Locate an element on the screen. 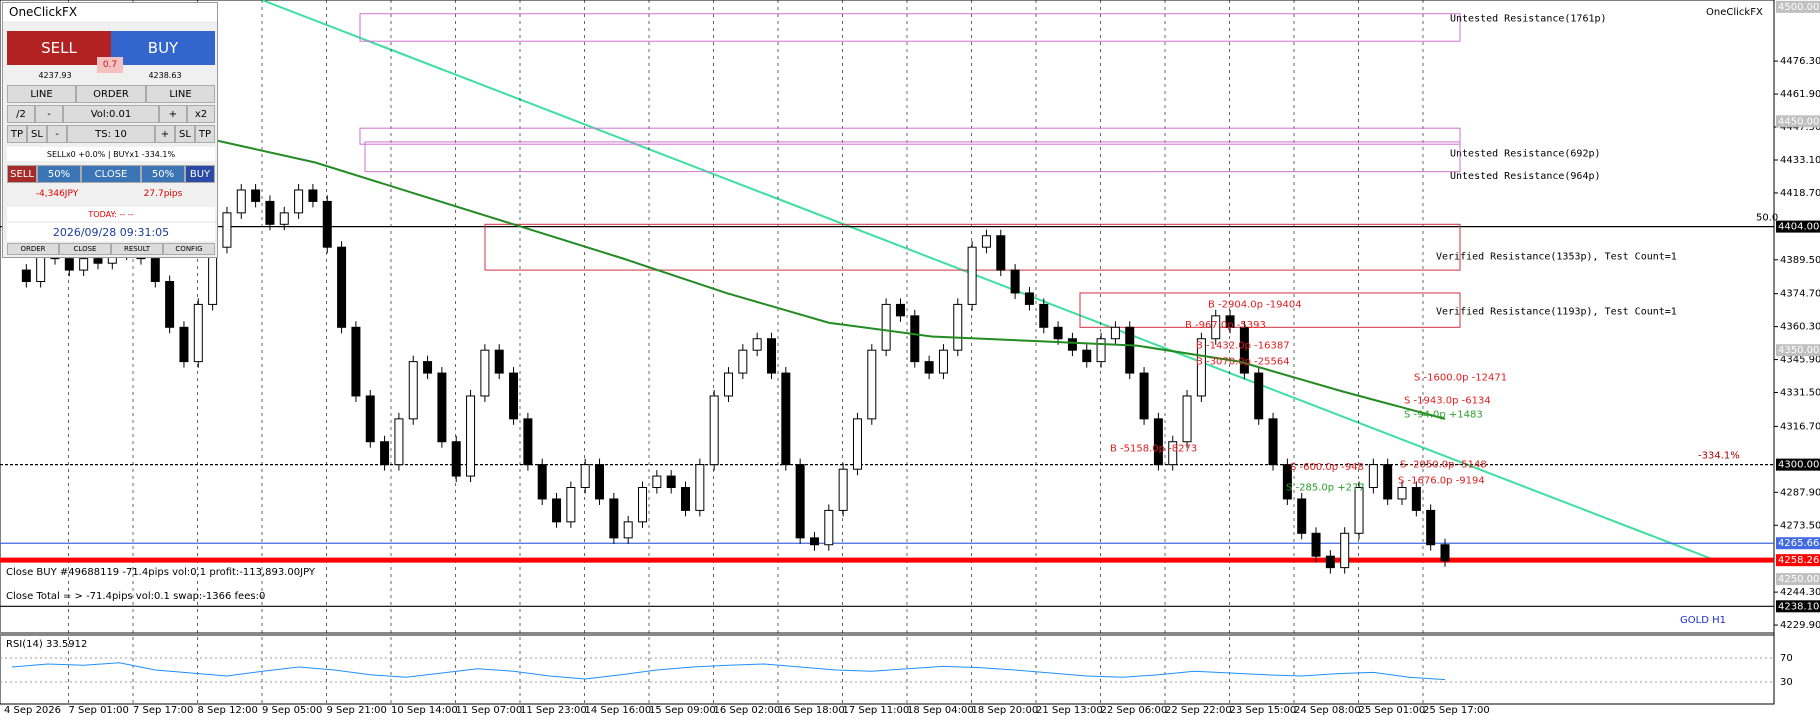 The width and height of the screenshot is (1820, 720). trade-label: B -5158.0p -8273 is located at coordinates (1153, 449).